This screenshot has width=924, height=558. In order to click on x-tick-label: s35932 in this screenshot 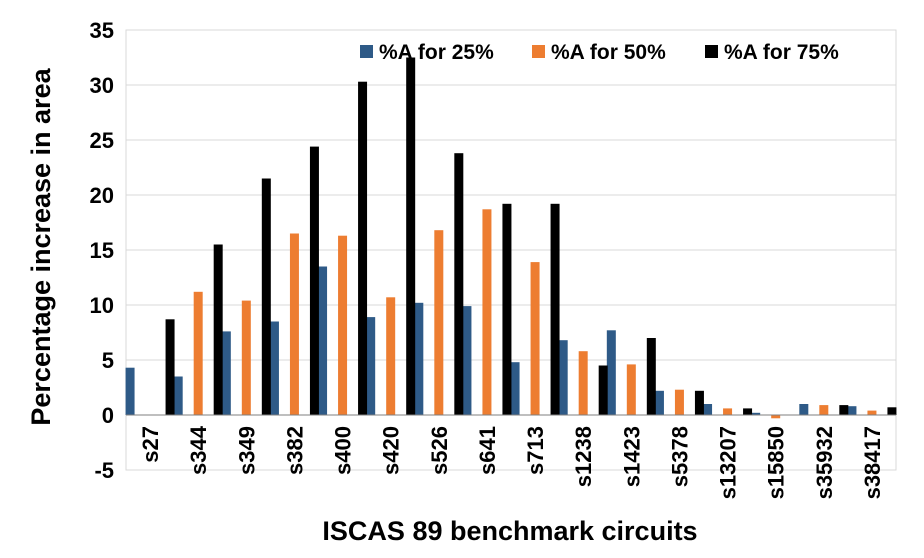, I will do `click(824, 462)`.